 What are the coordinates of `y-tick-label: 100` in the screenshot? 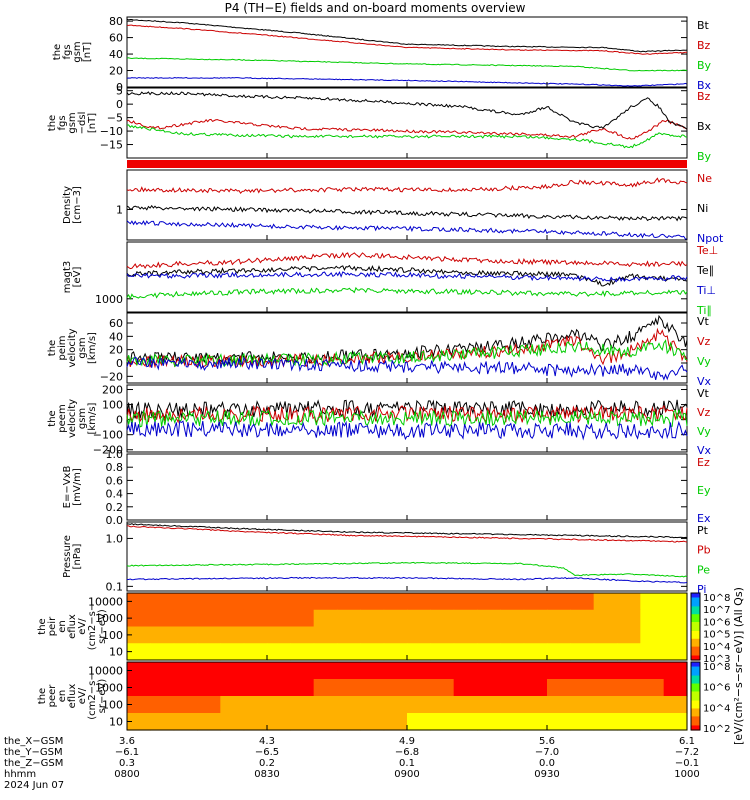 It's located at (112, 405).